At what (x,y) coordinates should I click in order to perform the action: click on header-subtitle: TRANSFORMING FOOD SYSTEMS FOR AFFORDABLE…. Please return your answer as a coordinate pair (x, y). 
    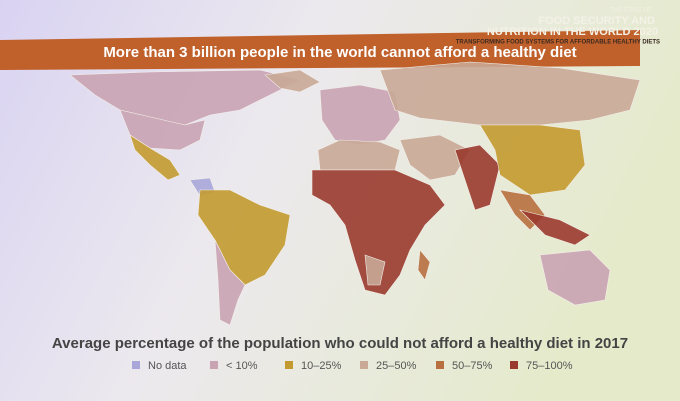
    Looking at the image, I should click on (558, 43).